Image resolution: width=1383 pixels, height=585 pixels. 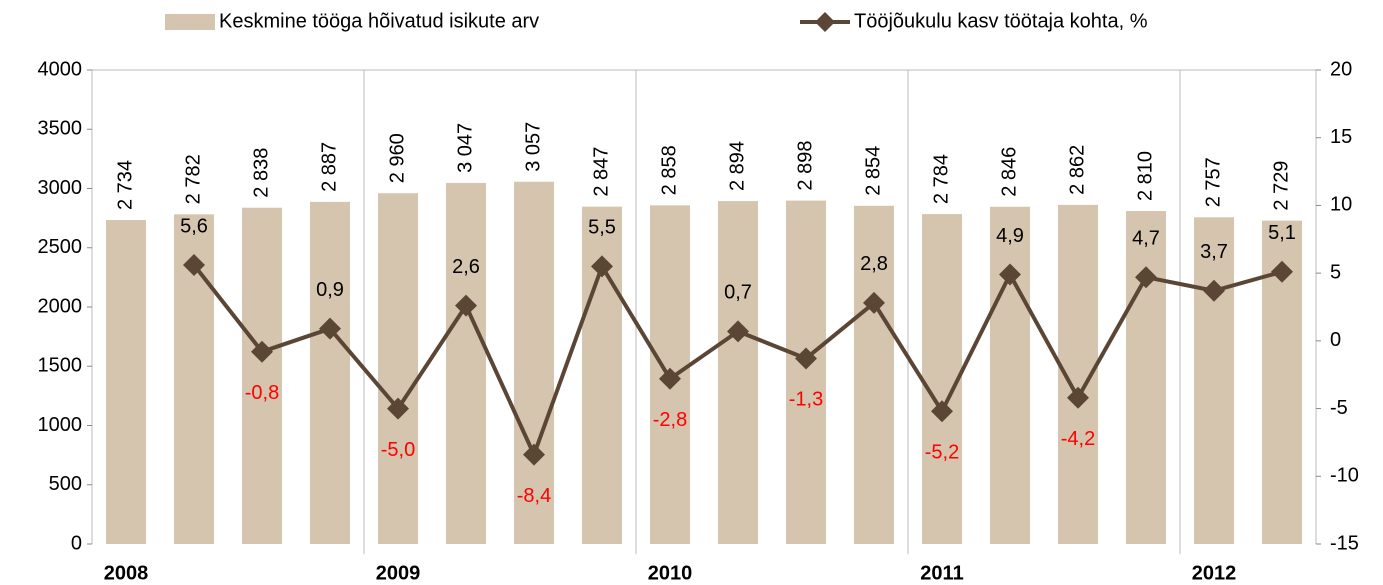 What do you see at coordinates (1341, 137) in the screenshot?
I see `y2-tick-label: 15` at bounding box center [1341, 137].